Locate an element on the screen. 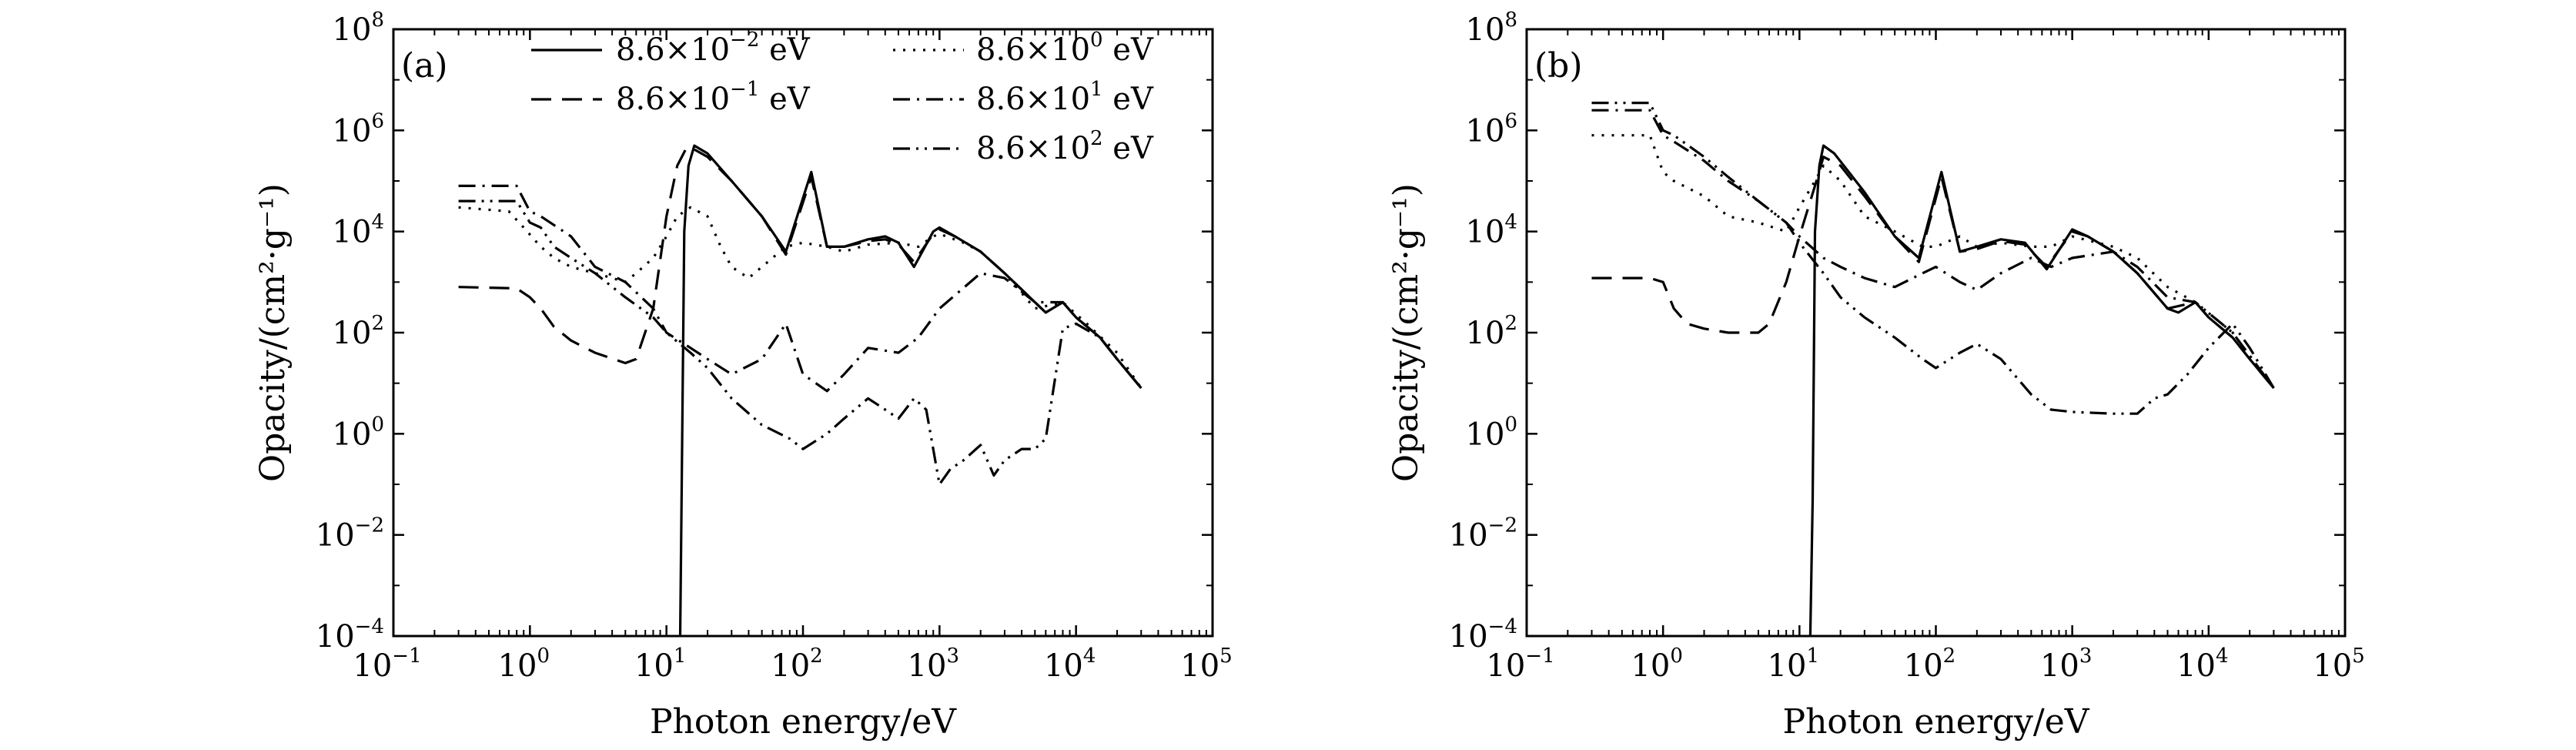  legend-exponent: 2 is located at coordinates (1097, 138).